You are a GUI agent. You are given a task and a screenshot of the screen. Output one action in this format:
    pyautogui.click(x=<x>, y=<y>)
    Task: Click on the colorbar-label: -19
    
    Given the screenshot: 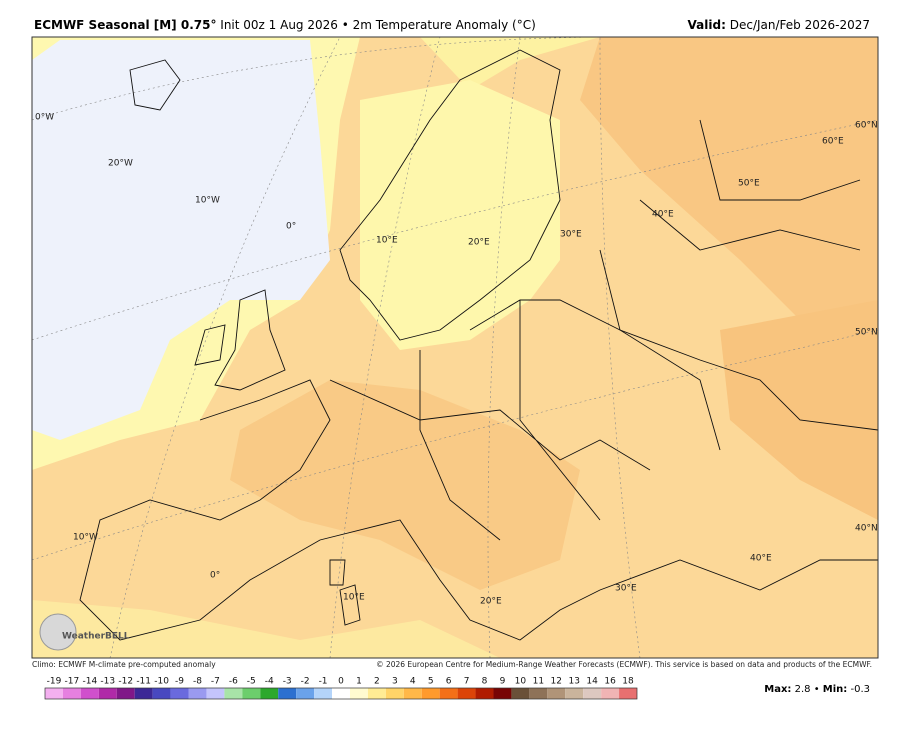 What is the action you would take?
    pyautogui.click(x=54, y=682)
    